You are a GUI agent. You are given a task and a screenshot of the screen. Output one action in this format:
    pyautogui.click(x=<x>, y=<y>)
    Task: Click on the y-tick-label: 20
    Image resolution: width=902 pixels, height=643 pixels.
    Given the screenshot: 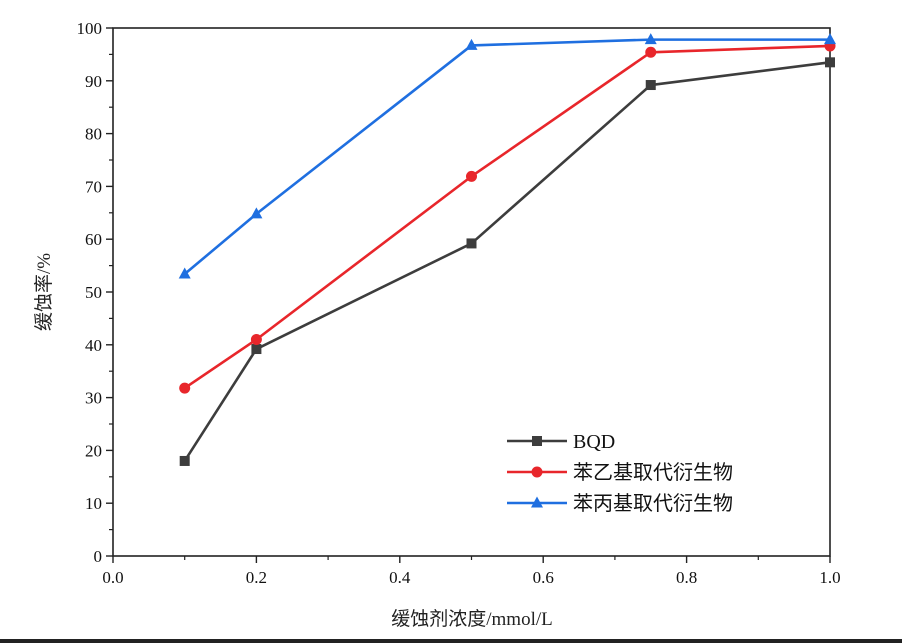 What is the action you would take?
    pyautogui.click(x=93, y=450)
    